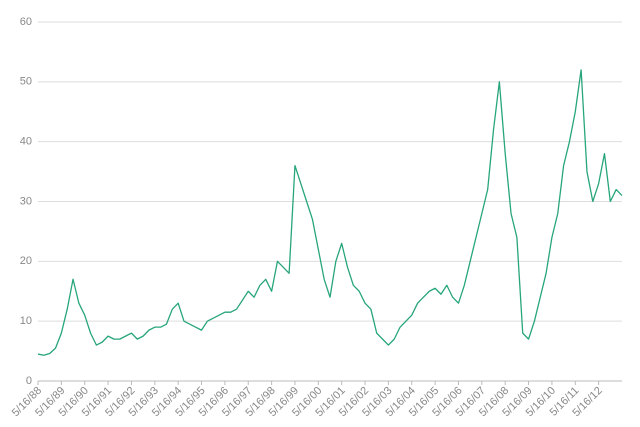  I want to click on y-tick-label: 30, so click(26, 201).